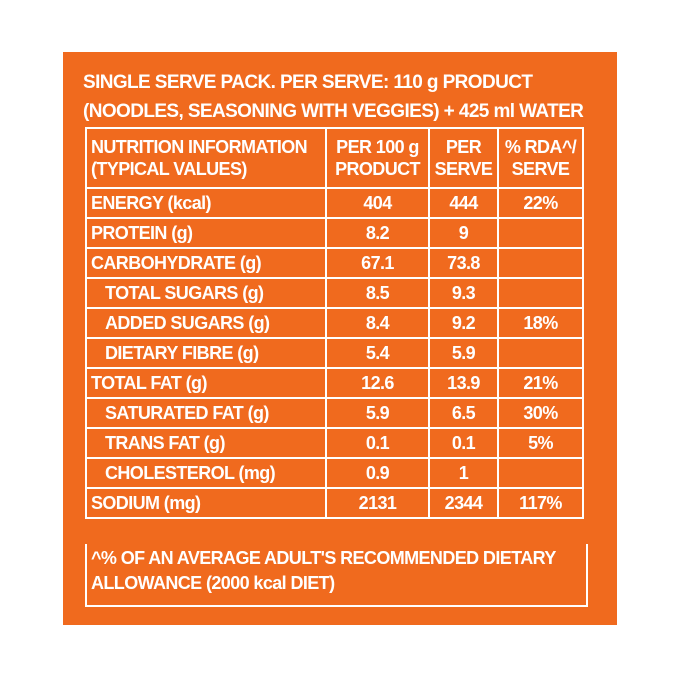 The image size is (679, 679). Describe the element at coordinates (377, 233) in the screenshot. I see `value-cell: 8.2` at that location.